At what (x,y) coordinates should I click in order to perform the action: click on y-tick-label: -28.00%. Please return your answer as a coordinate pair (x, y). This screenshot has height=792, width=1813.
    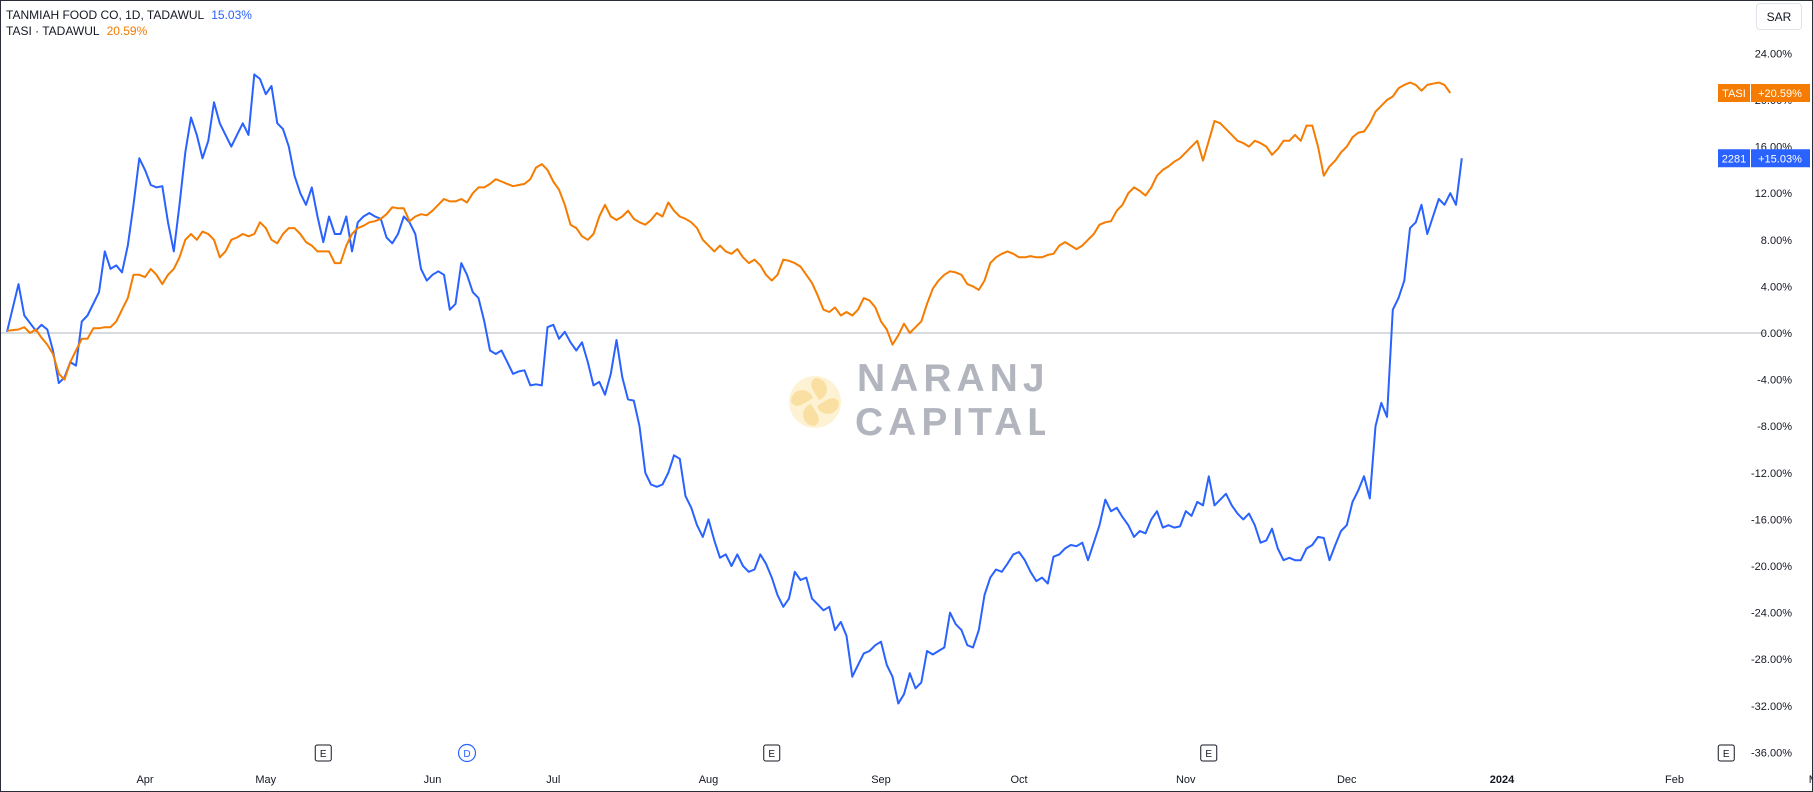
    Looking at the image, I should click on (1771, 660).